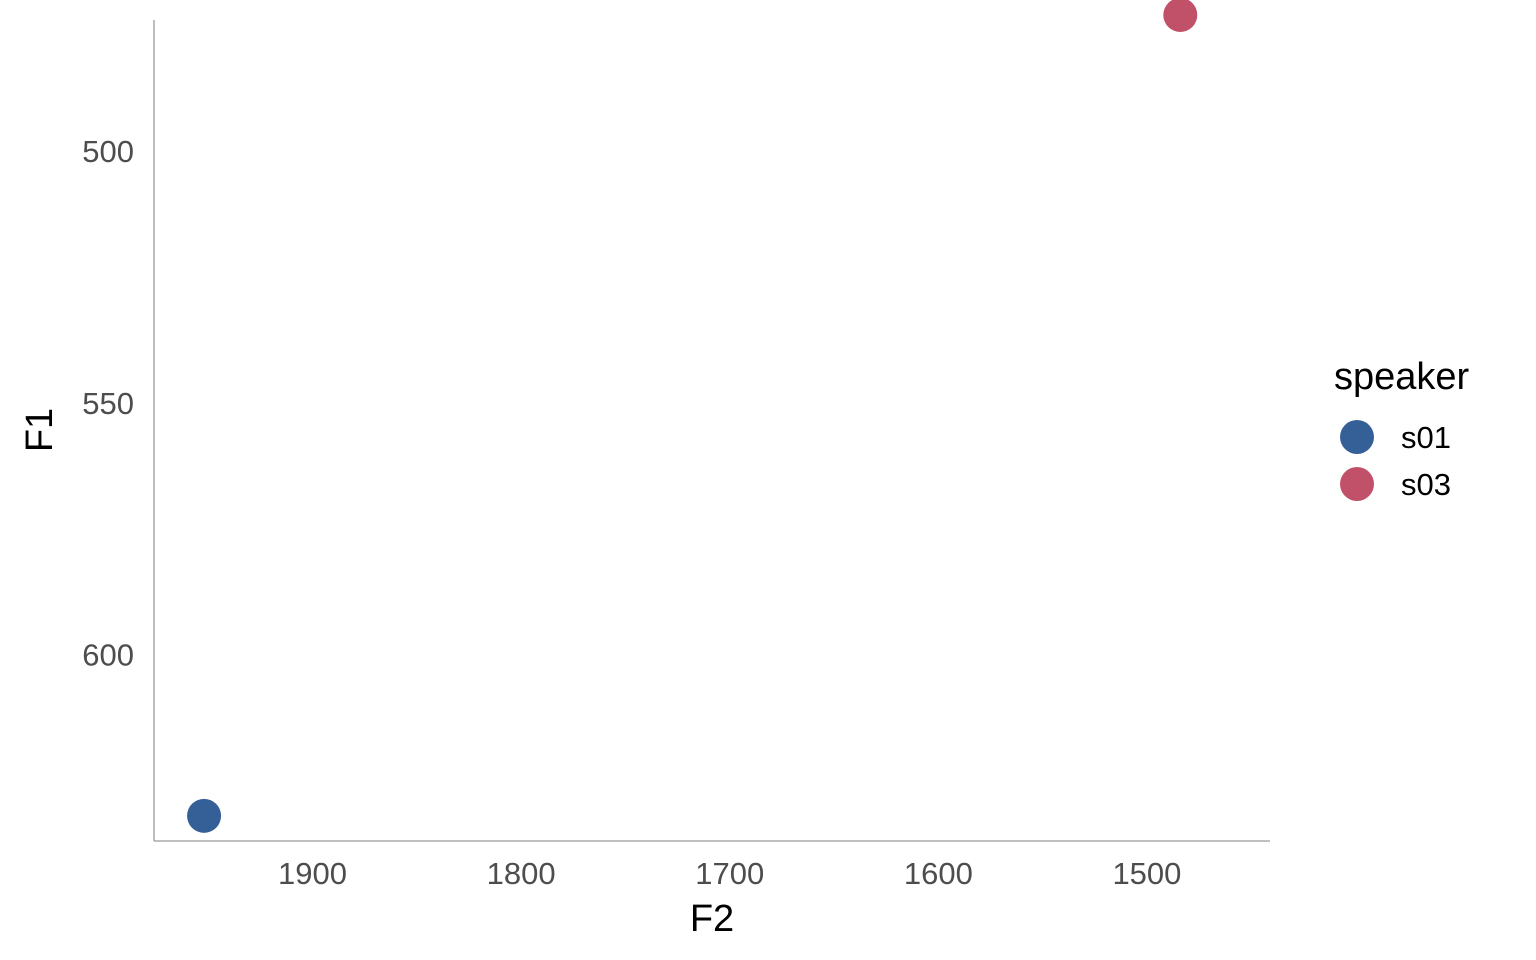 The width and height of the screenshot is (1536, 960). I want to click on y-tick-label: 600, so click(108, 655).